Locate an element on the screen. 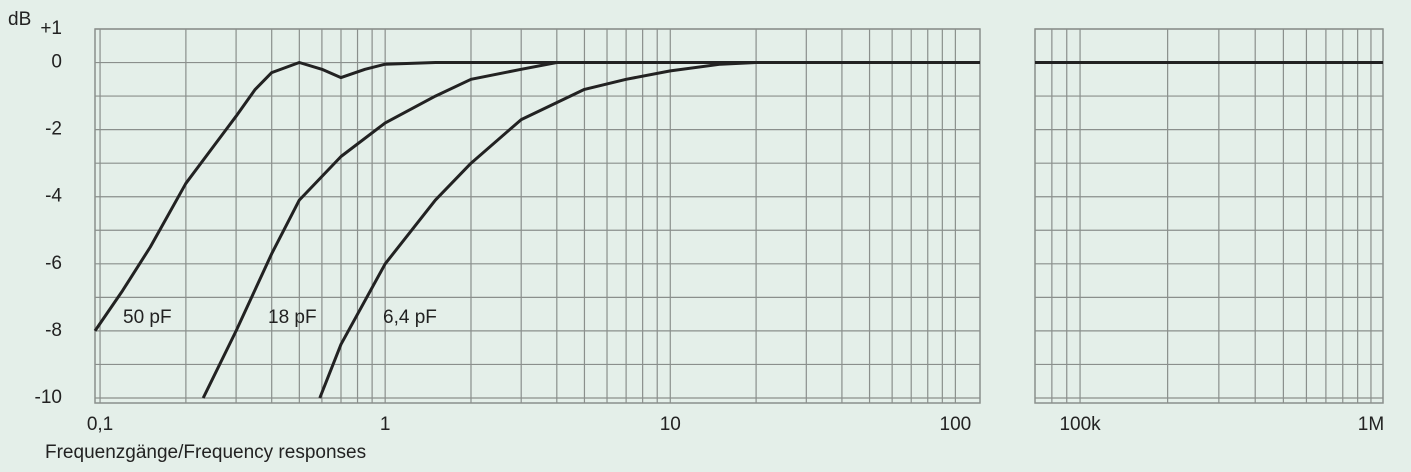 The width and height of the screenshot is (1411, 472). x-tick-label: 0,1 is located at coordinates (100, 424).